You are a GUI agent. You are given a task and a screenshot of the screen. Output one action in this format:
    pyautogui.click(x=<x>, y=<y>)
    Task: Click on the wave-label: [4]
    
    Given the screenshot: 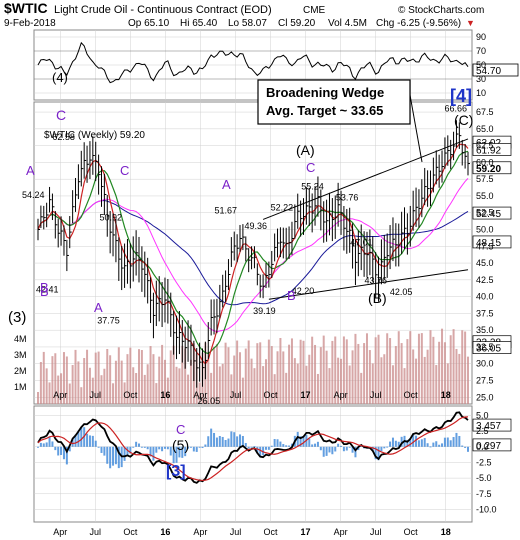 What is the action you would take?
    pyautogui.click(x=461, y=96)
    